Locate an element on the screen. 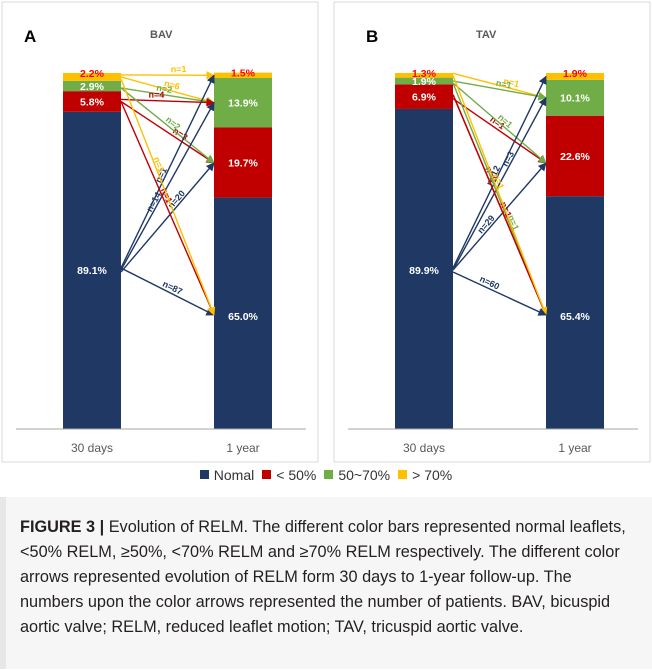  data-label-gt-70: 2.2% is located at coordinates (92, 74).